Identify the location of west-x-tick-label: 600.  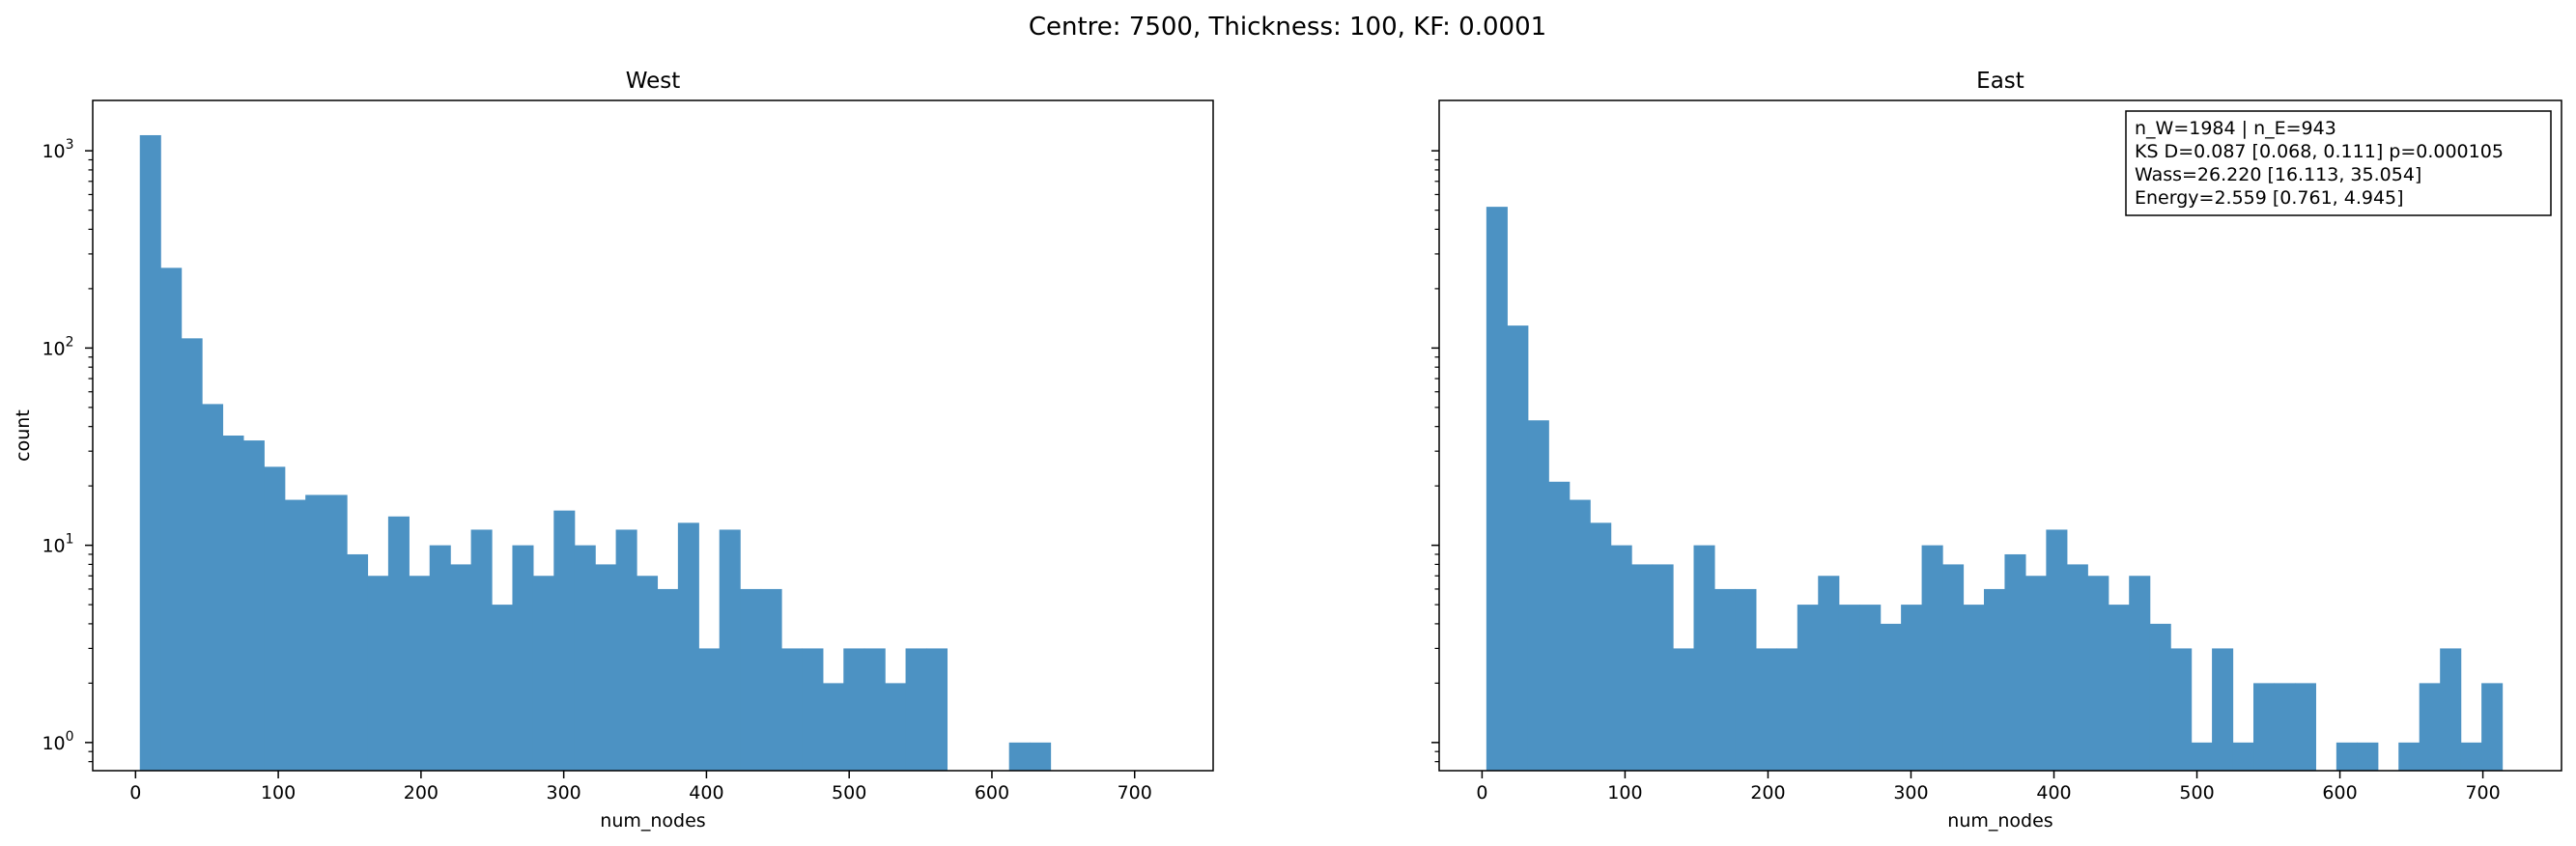
(992, 793).